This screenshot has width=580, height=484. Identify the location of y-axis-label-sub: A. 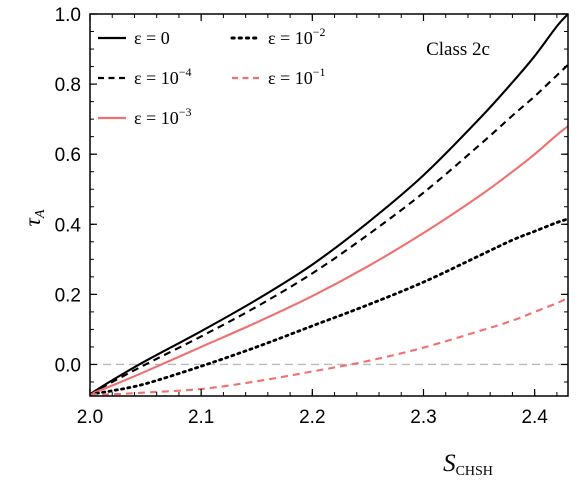
(40, 214).